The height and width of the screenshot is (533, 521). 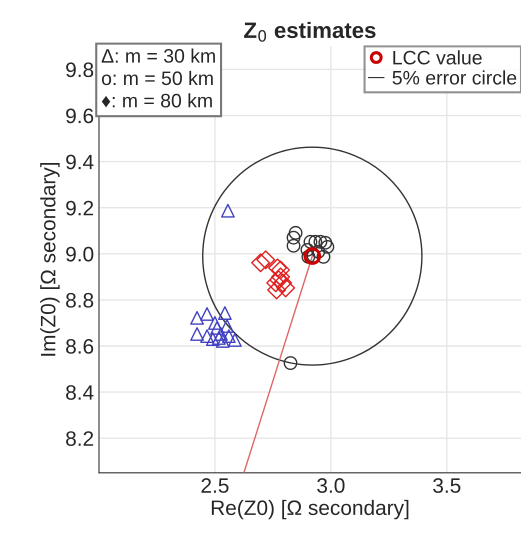 What do you see at coordinates (80, 300) in the screenshot?
I see `y-tick-label: 8.8` at bounding box center [80, 300].